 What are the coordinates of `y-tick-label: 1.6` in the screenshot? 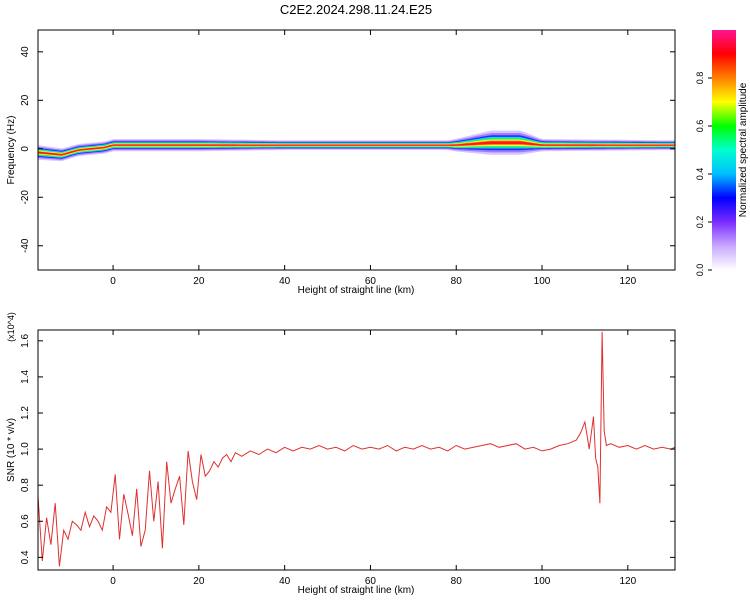 It's located at (25, 340).